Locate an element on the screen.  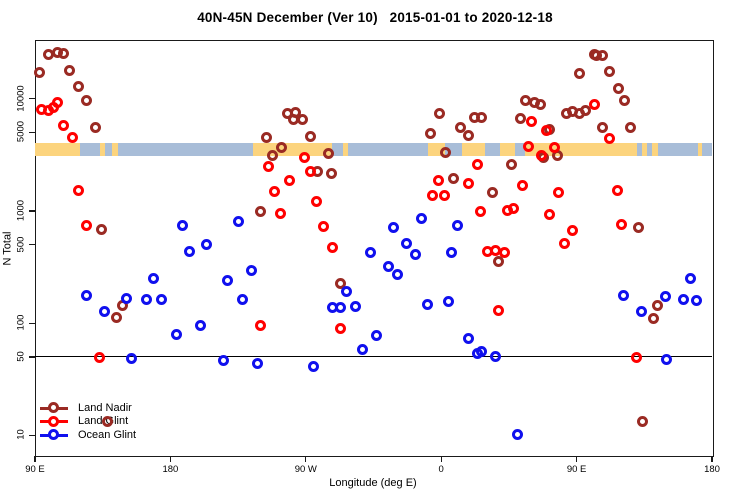
x-axis-tick-label: 0 is located at coordinates (441, 469).